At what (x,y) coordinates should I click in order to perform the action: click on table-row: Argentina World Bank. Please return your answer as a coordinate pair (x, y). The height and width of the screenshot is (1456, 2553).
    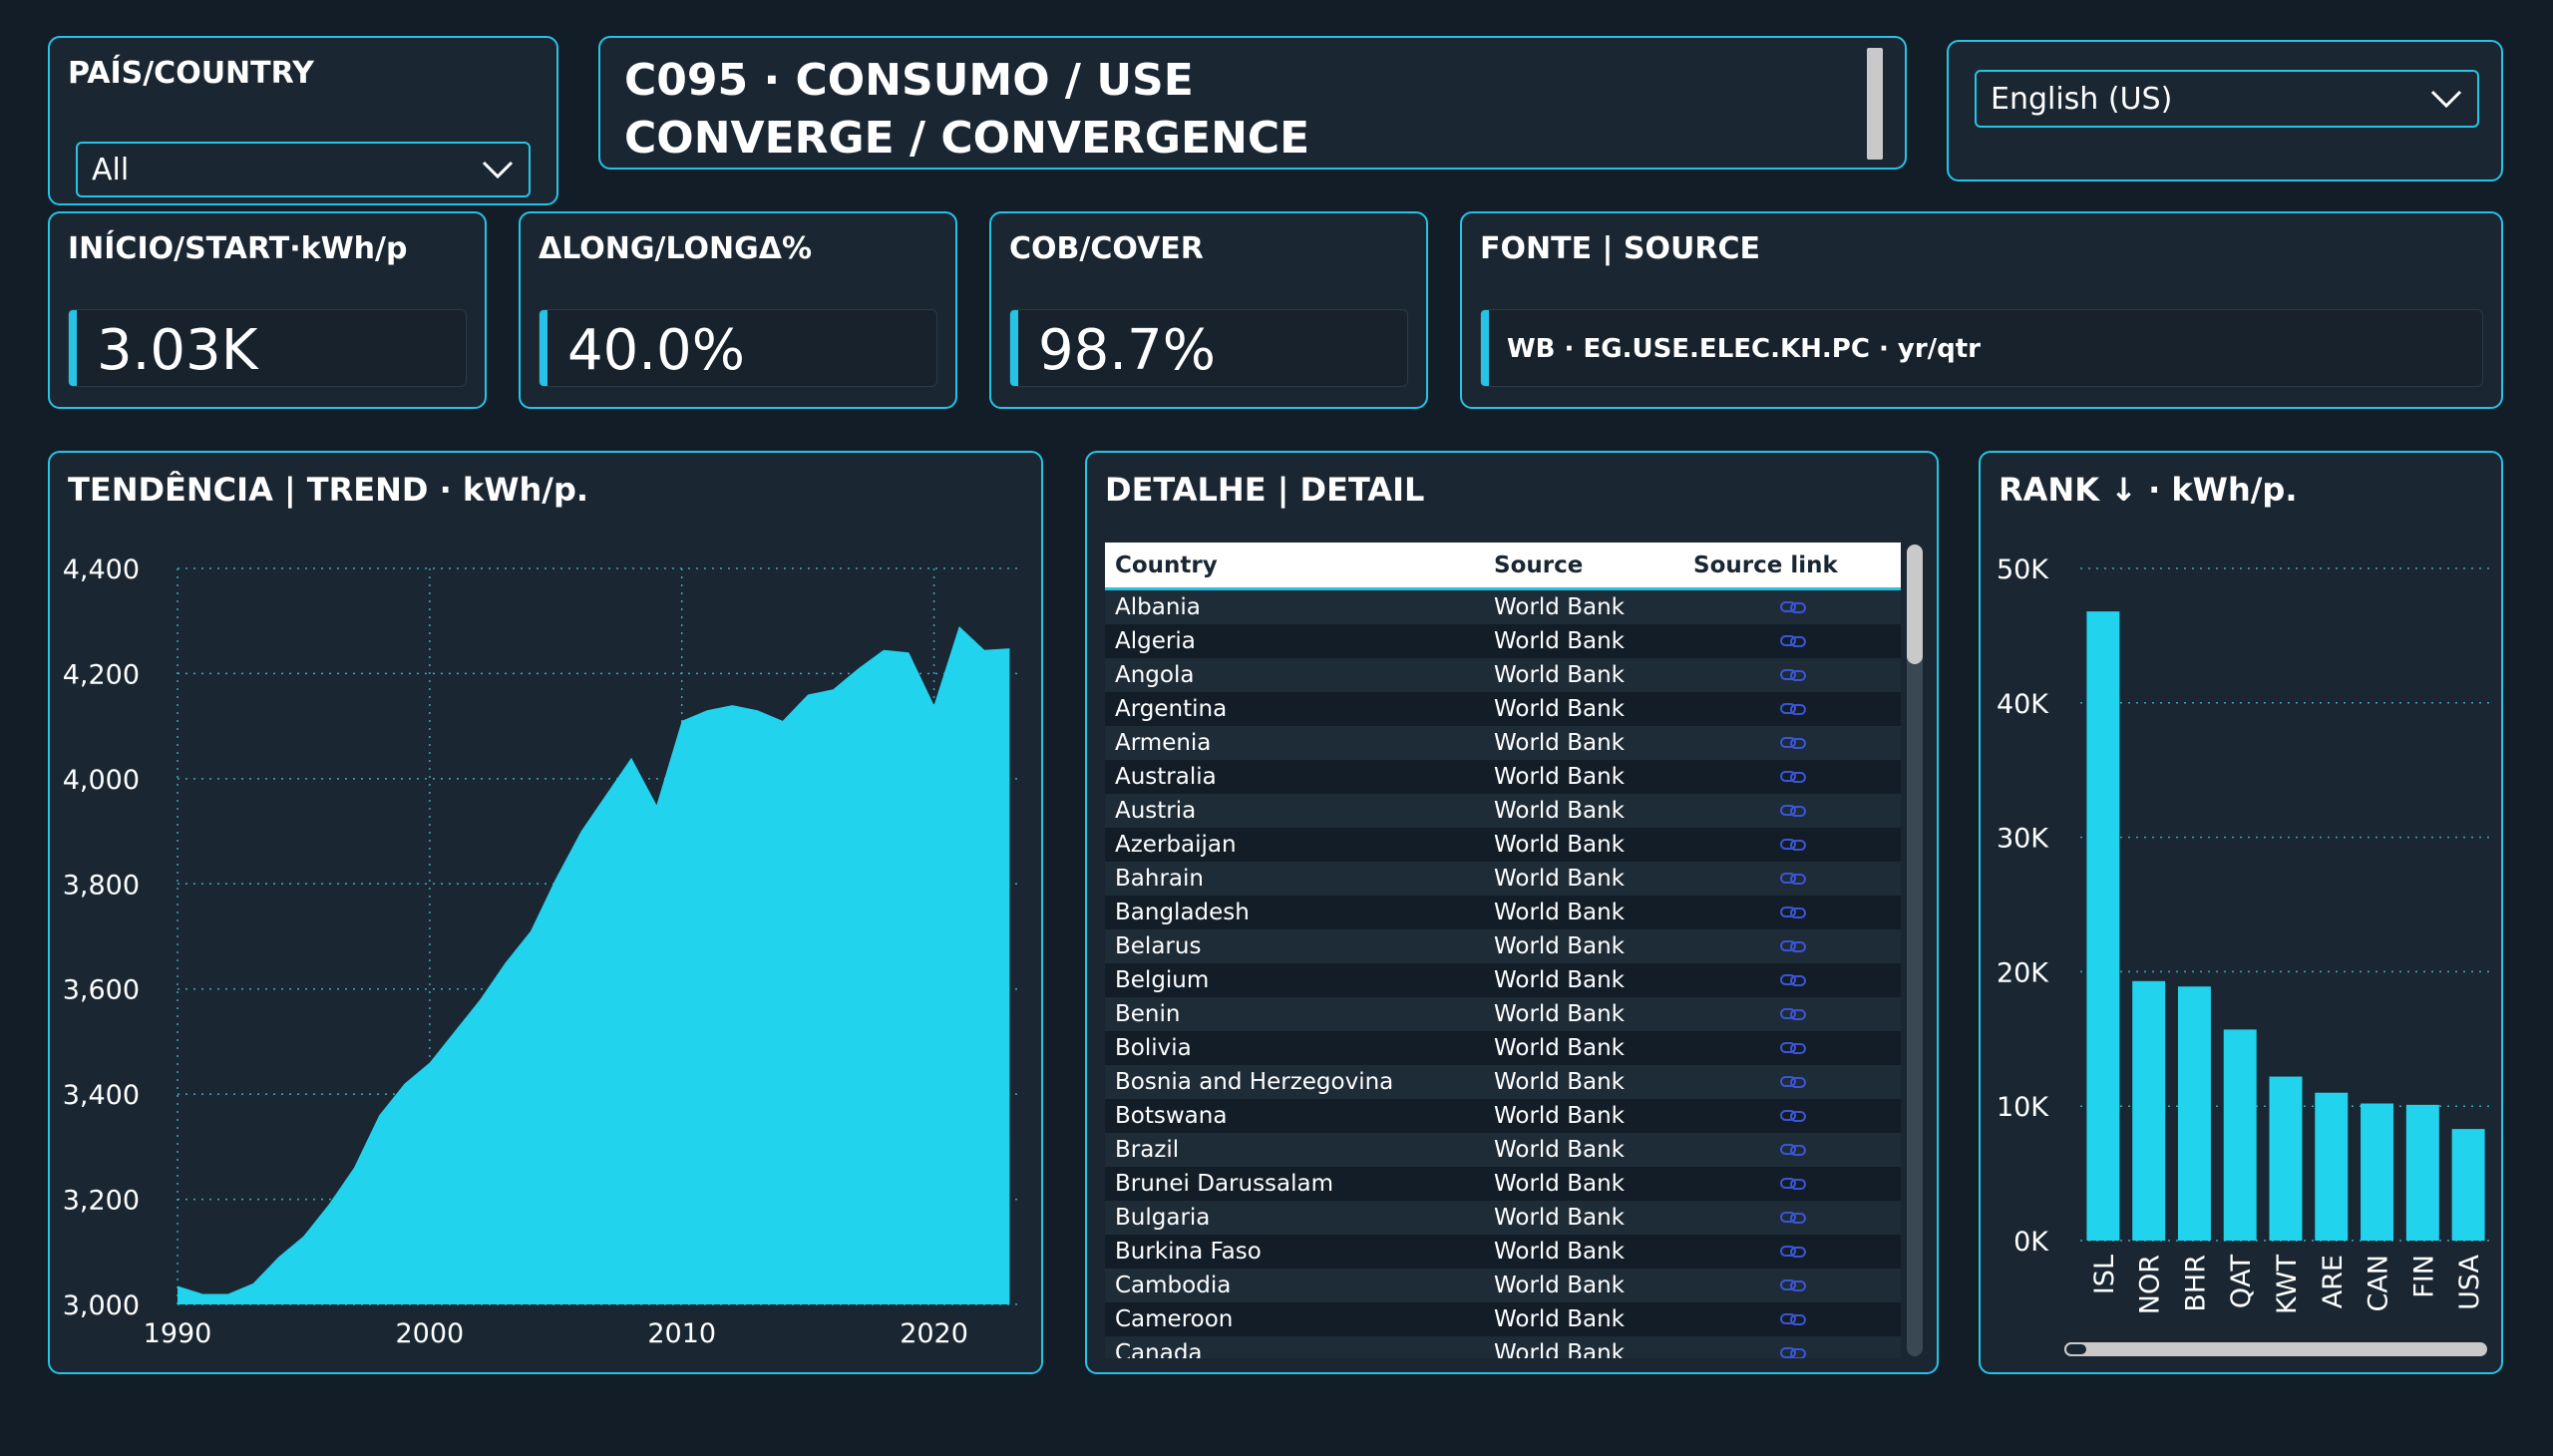
    Looking at the image, I should click on (1503, 709).